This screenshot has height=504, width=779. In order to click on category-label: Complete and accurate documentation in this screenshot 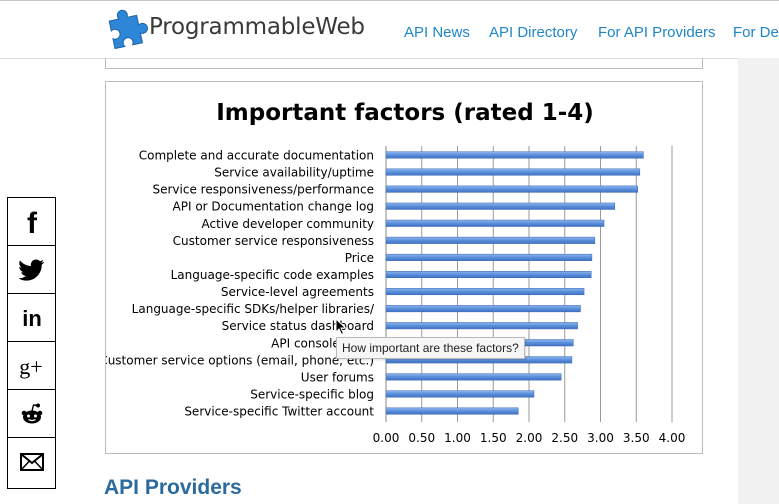, I will do `click(256, 156)`.